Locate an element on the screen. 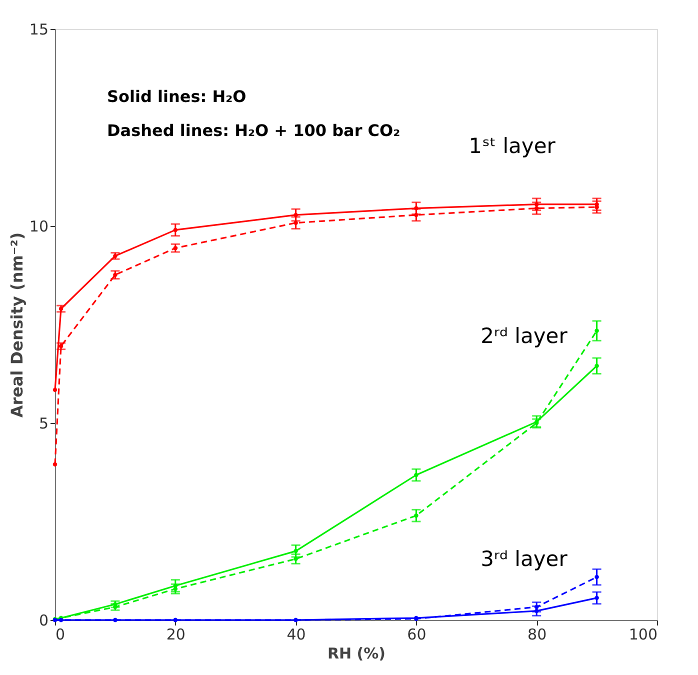 This screenshot has width=698, height=675. y-axis-title: Areal Density (nm⁻²) is located at coordinates (16, 325).